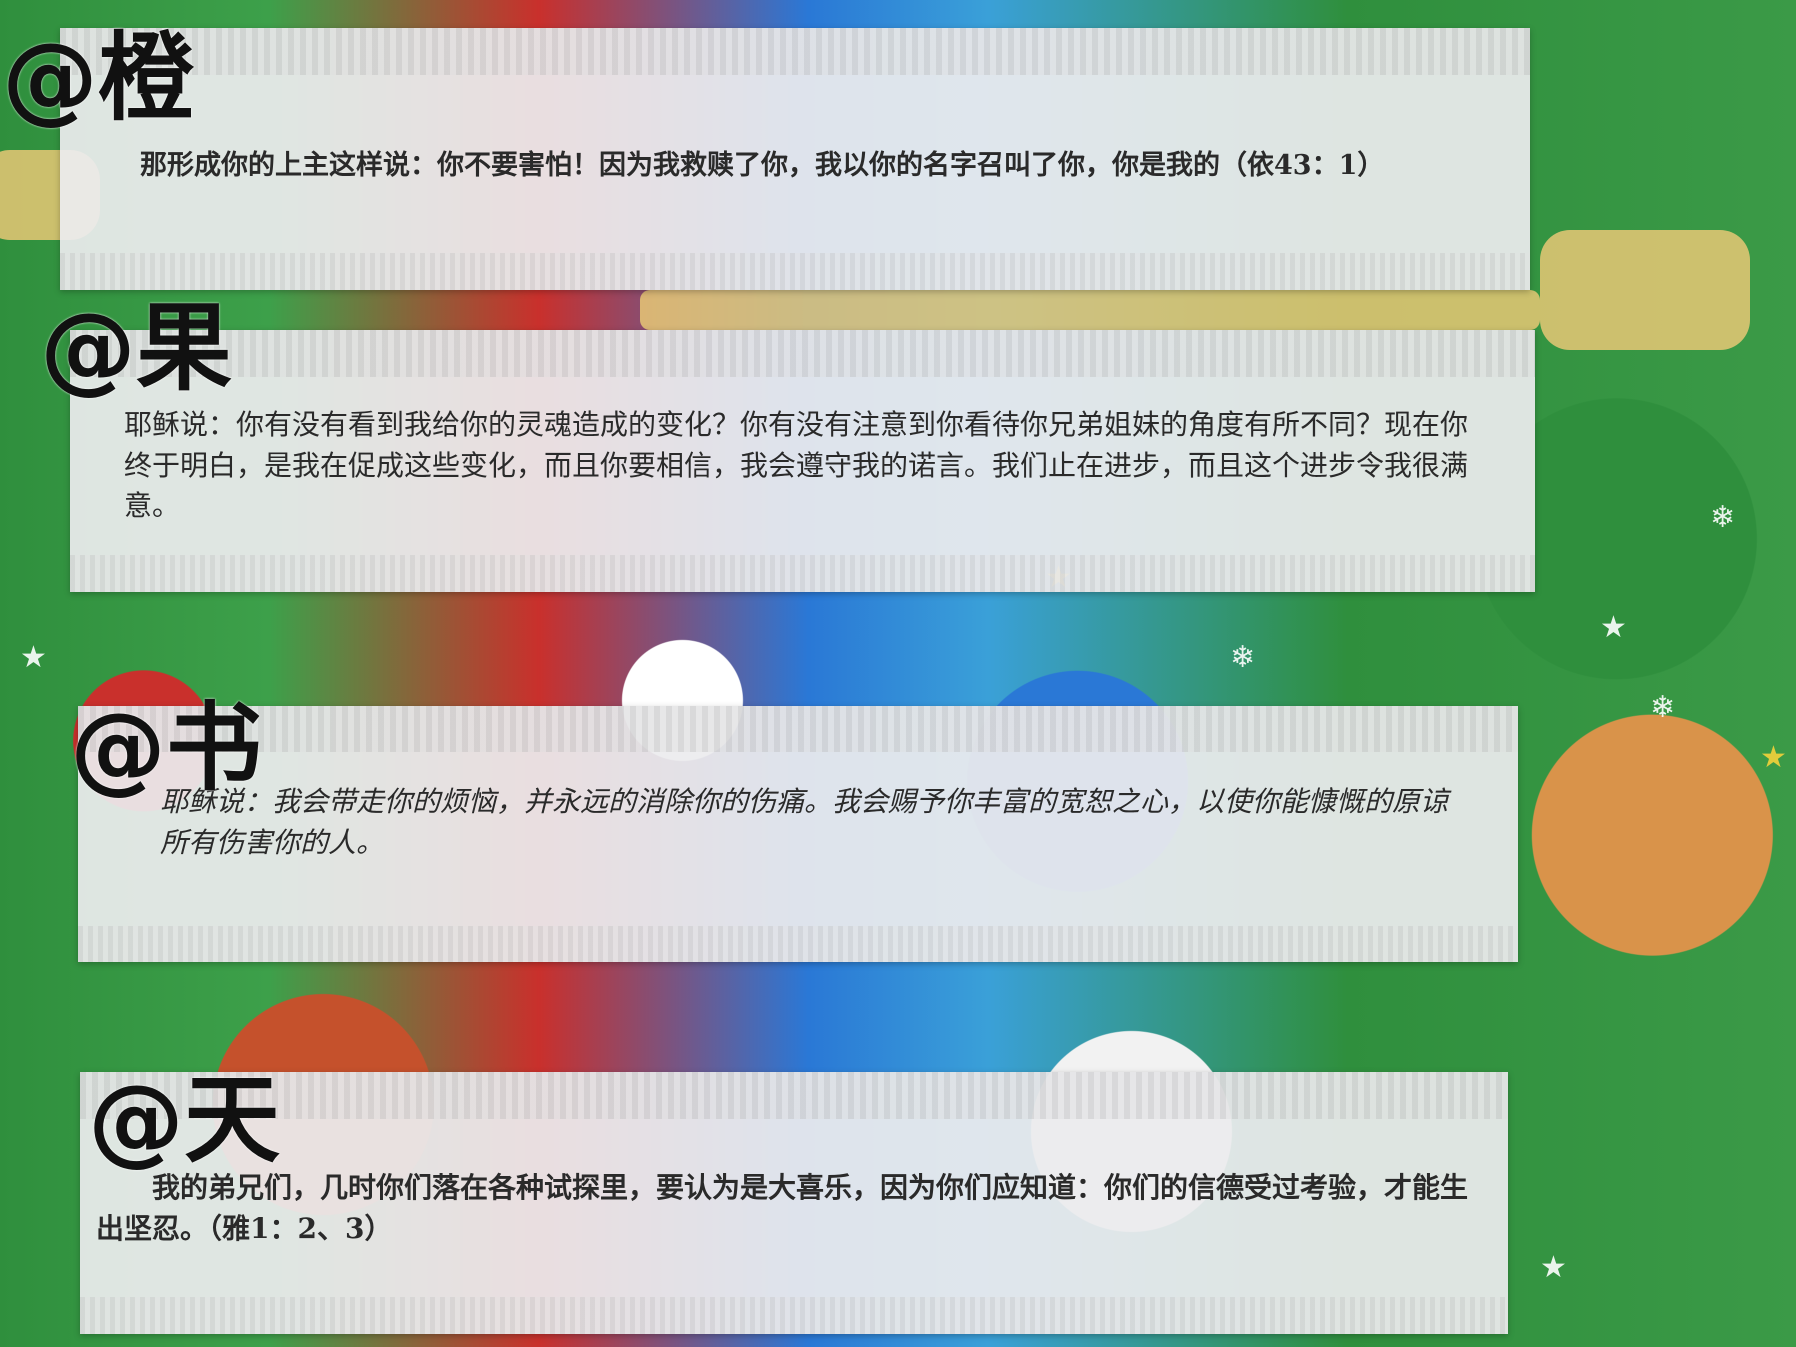  I want to click on verse-slip-2-tag: @果, so click(136, 348).